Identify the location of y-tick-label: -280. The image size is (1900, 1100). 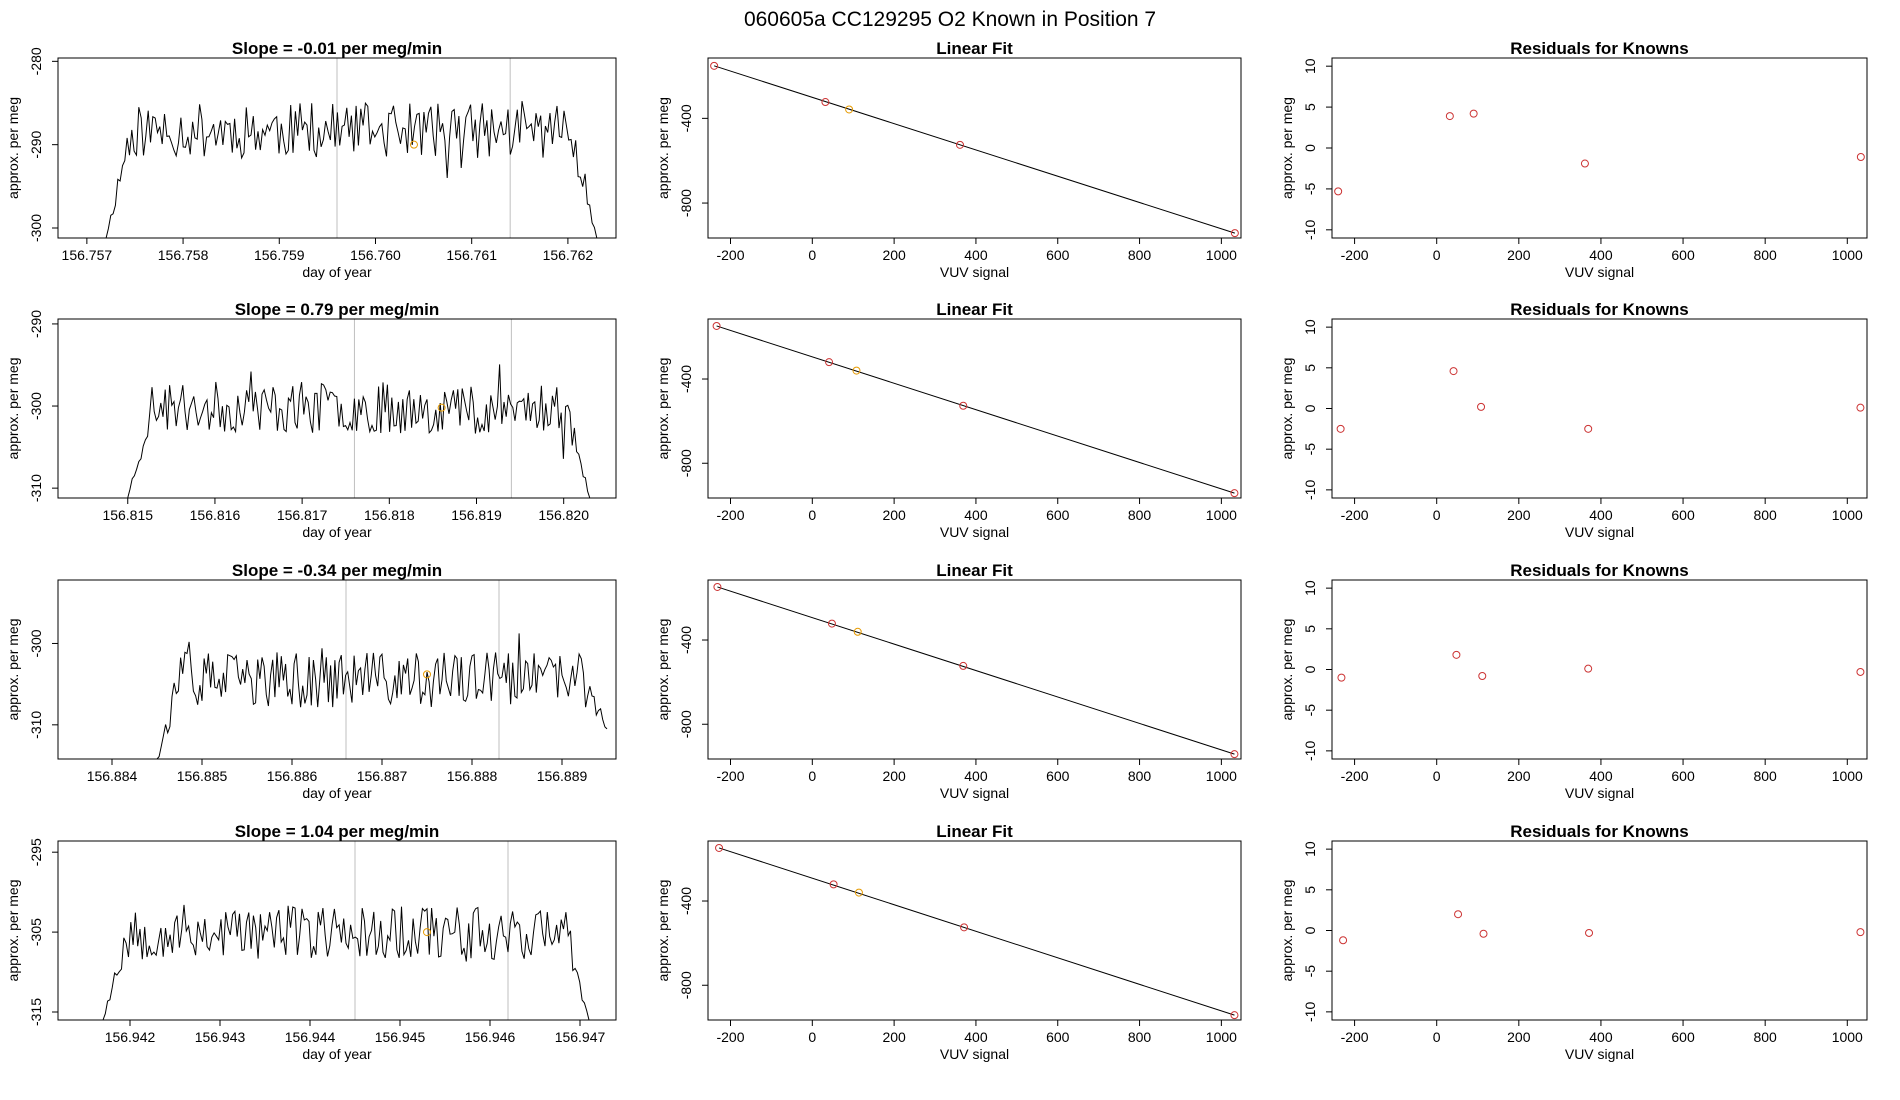
(36, 61).